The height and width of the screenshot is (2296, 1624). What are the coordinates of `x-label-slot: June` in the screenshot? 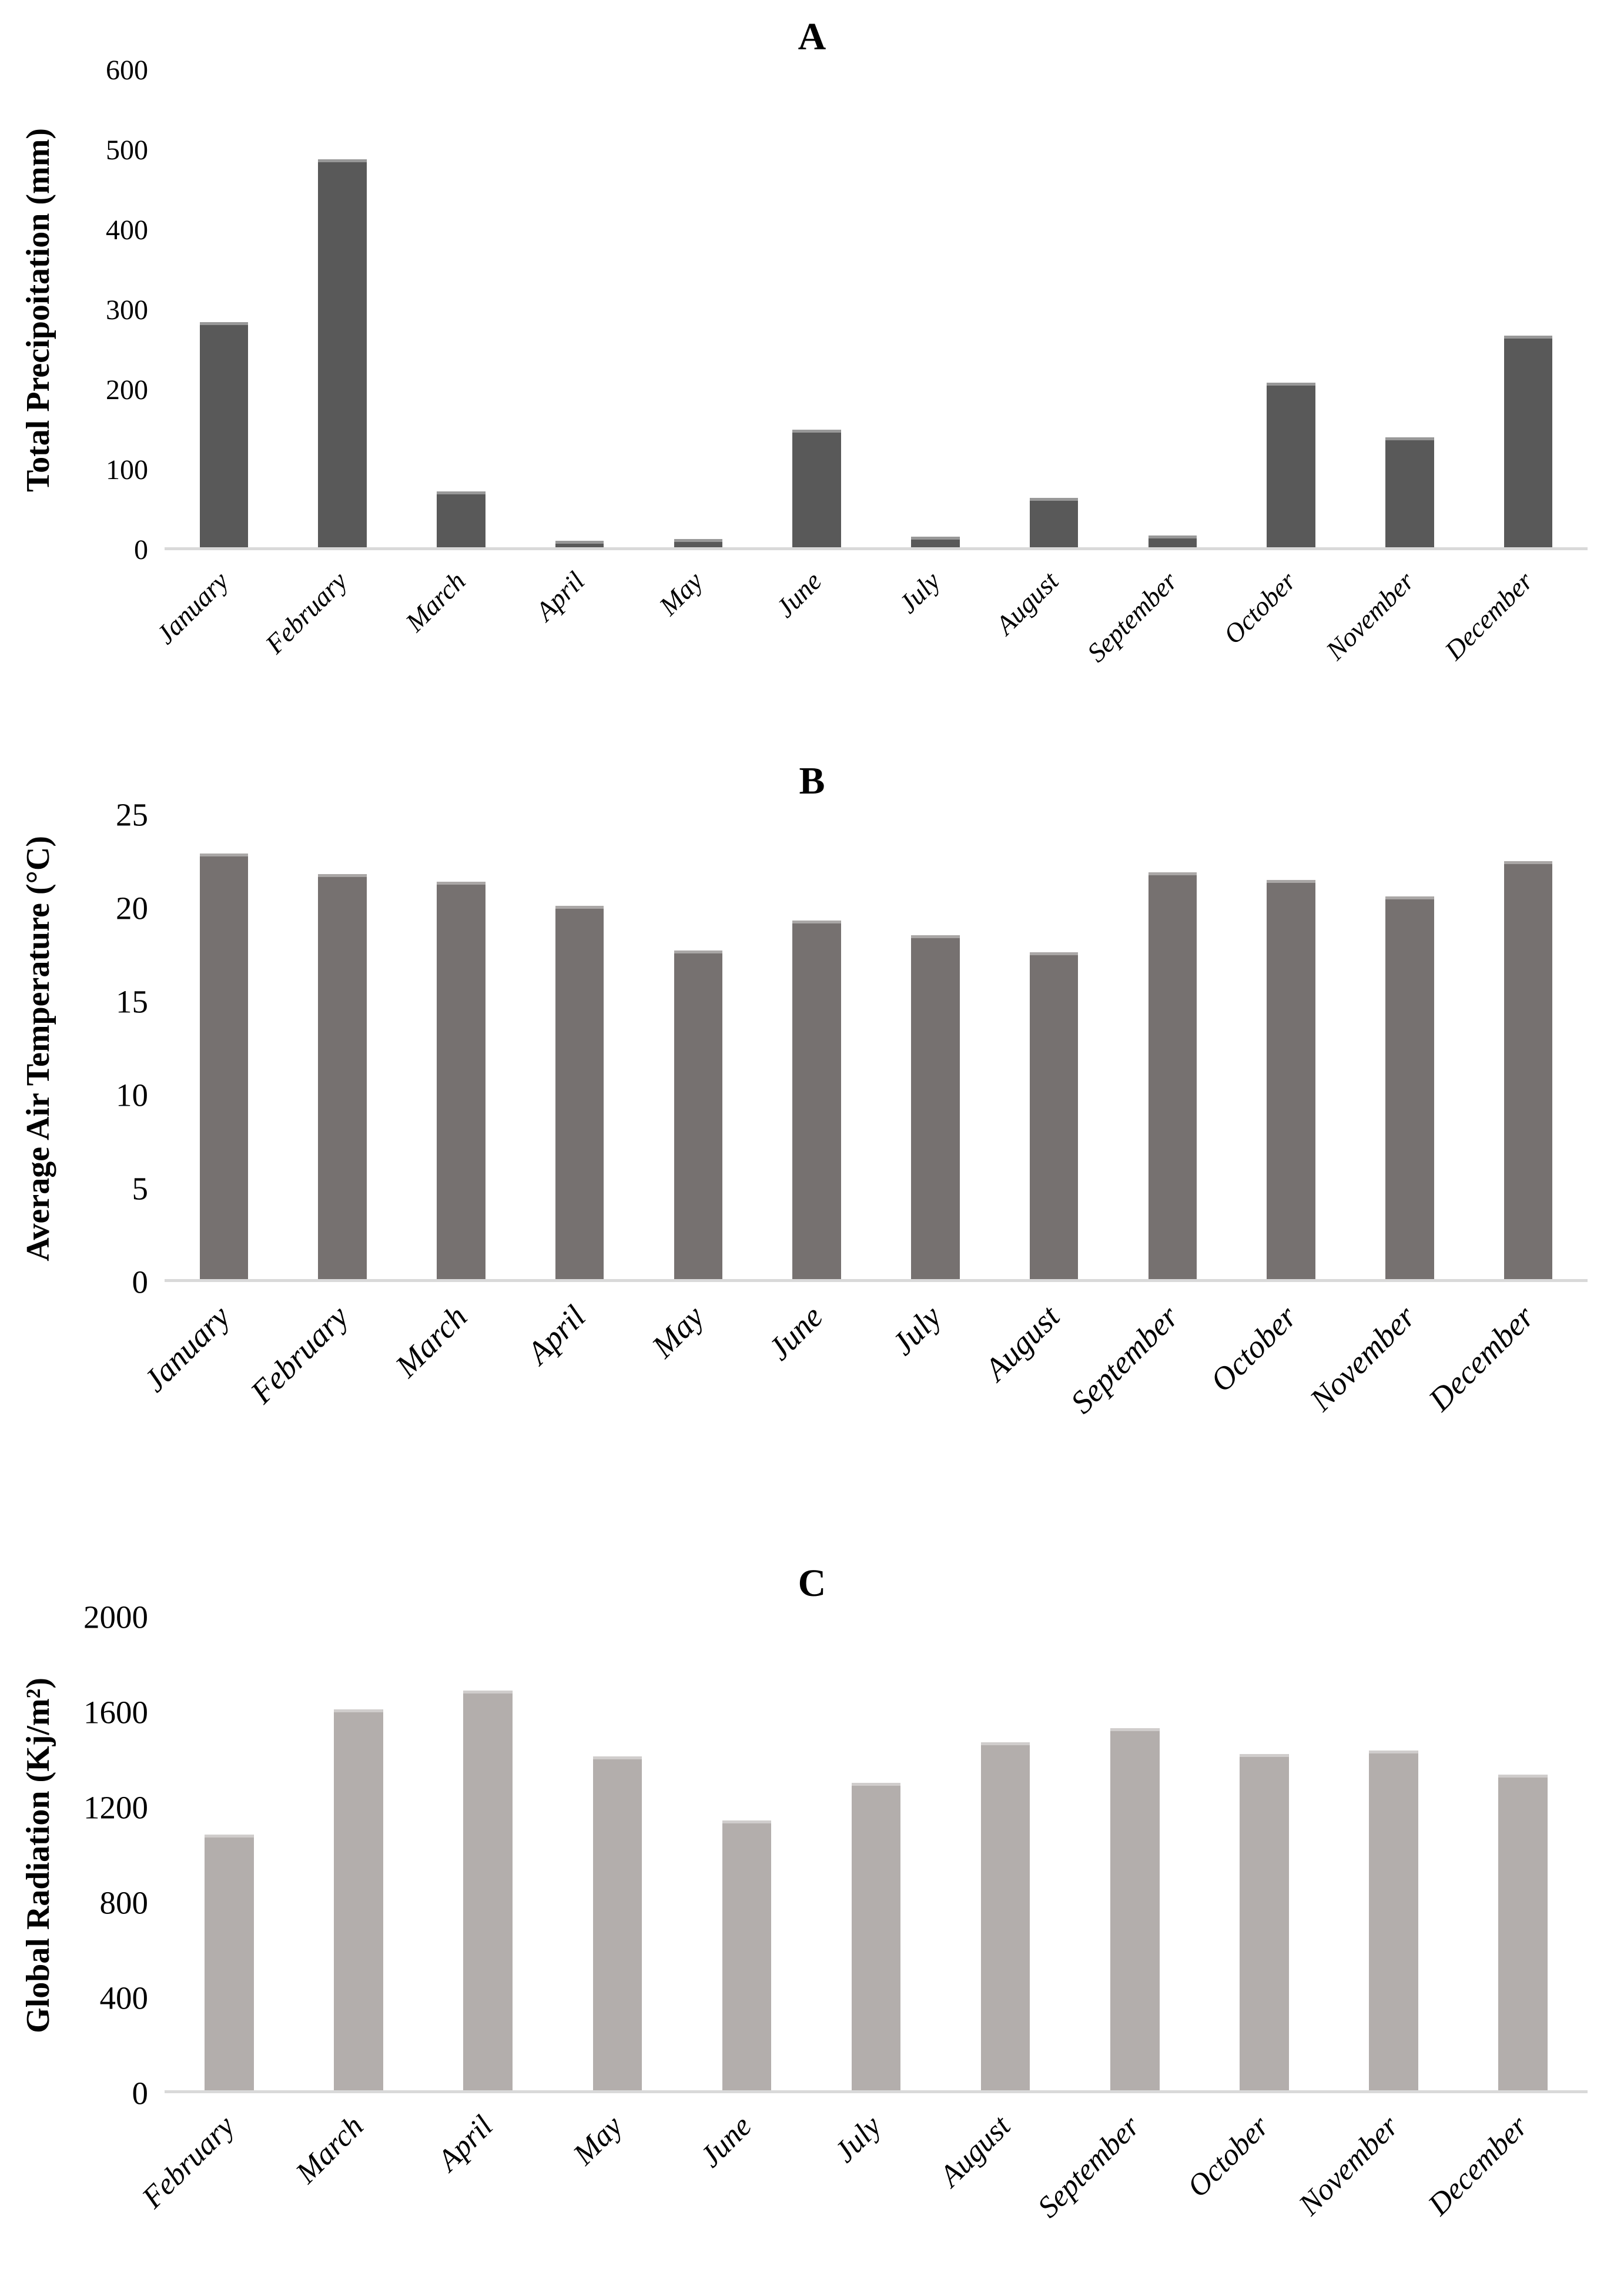 It's located at (817, 1408).